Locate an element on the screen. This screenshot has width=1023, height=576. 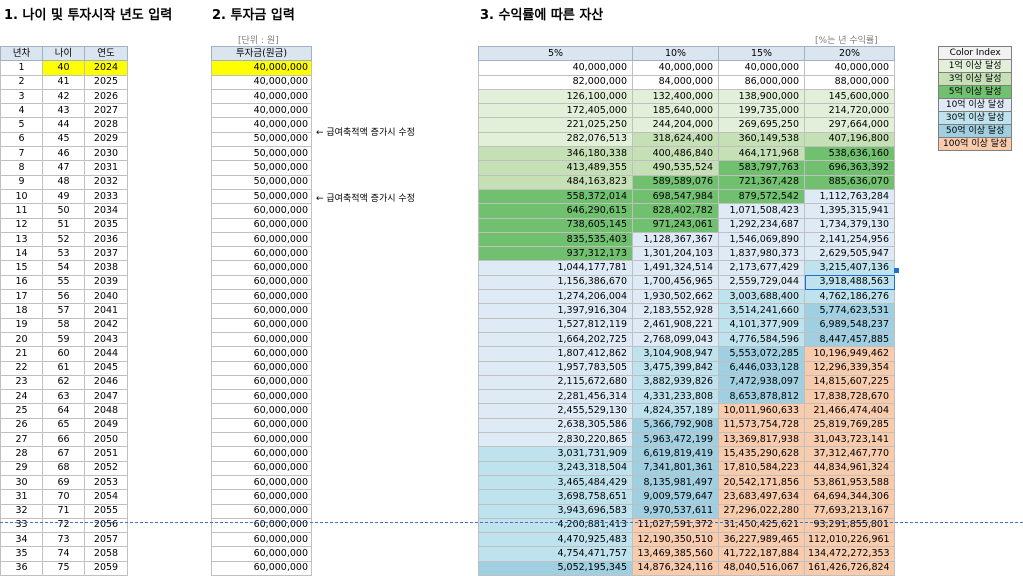
asset-cell: 185,640,000 is located at coordinates (675, 111).